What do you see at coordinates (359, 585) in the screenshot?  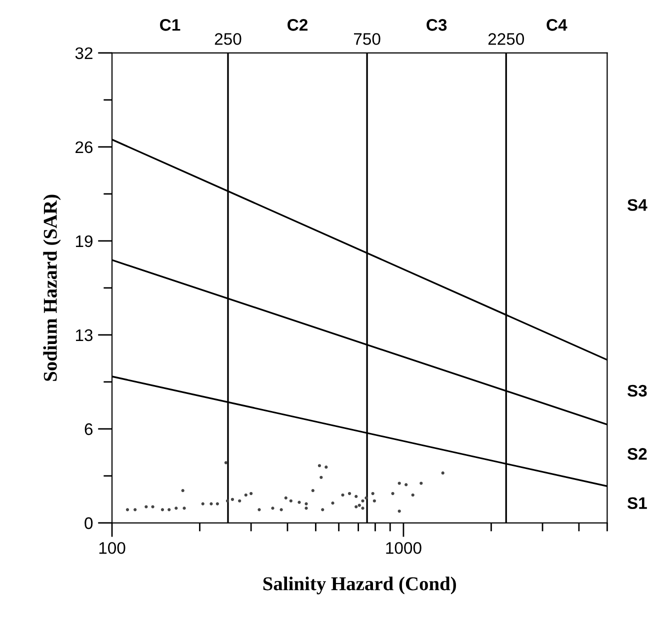 I see `x-axis-title: Salinity Hazard (Cond)` at bounding box center [359, 585].